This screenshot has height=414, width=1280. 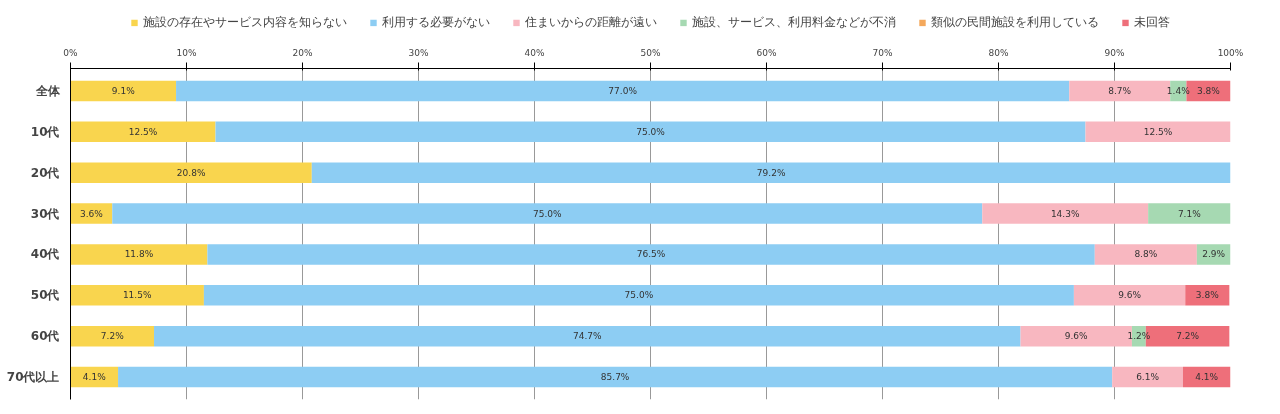 I want to click on data-label: 74.7%, so click(x=587, y=336).